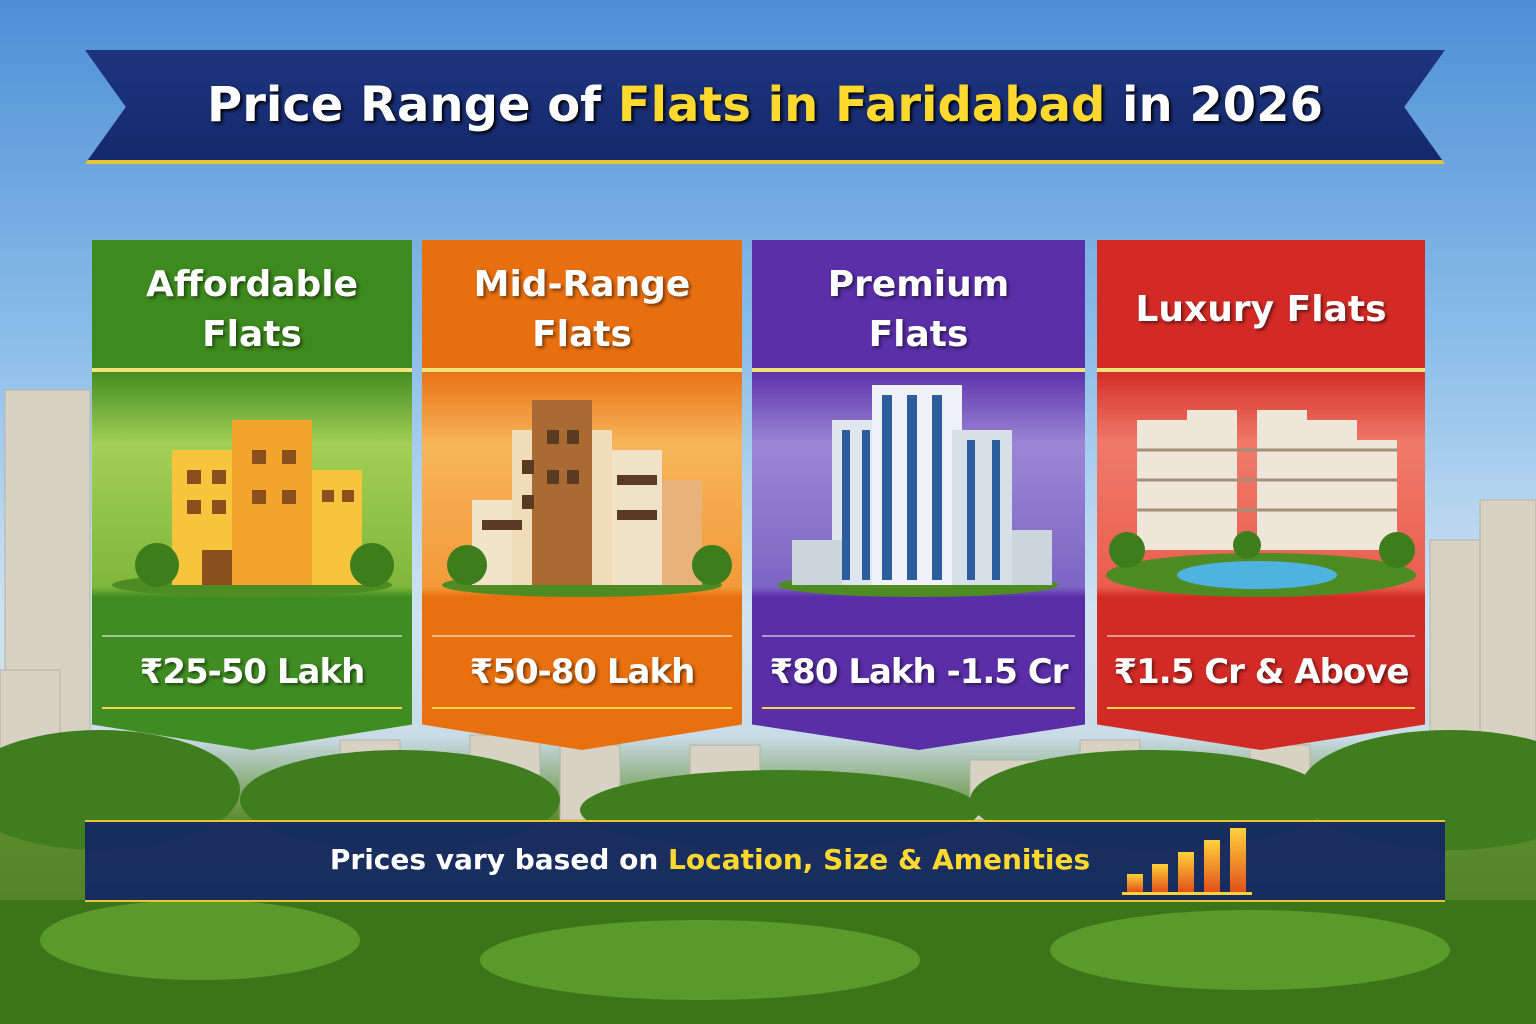  What do you see at coordinates (412, 105) in the screenshot?
I see `title-text: Price Range of` at bounding box center [412, 105].